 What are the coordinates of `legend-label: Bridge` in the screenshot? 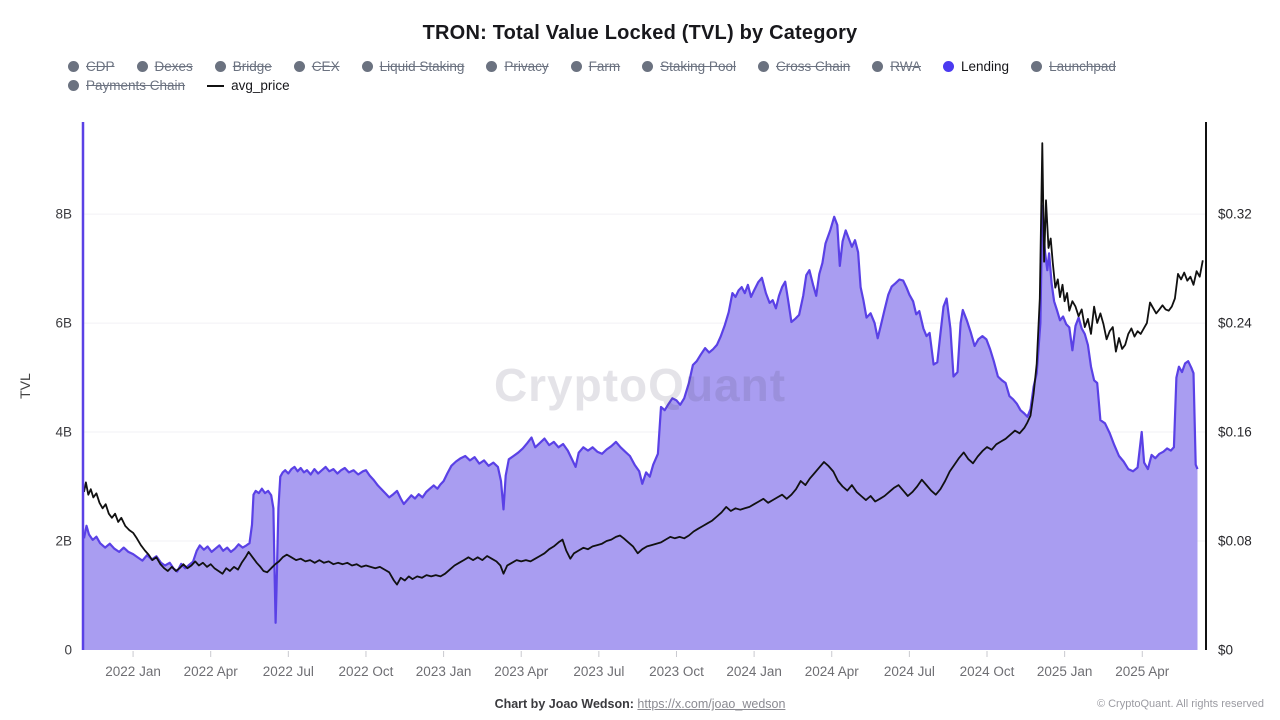 It's located at (252, 66).